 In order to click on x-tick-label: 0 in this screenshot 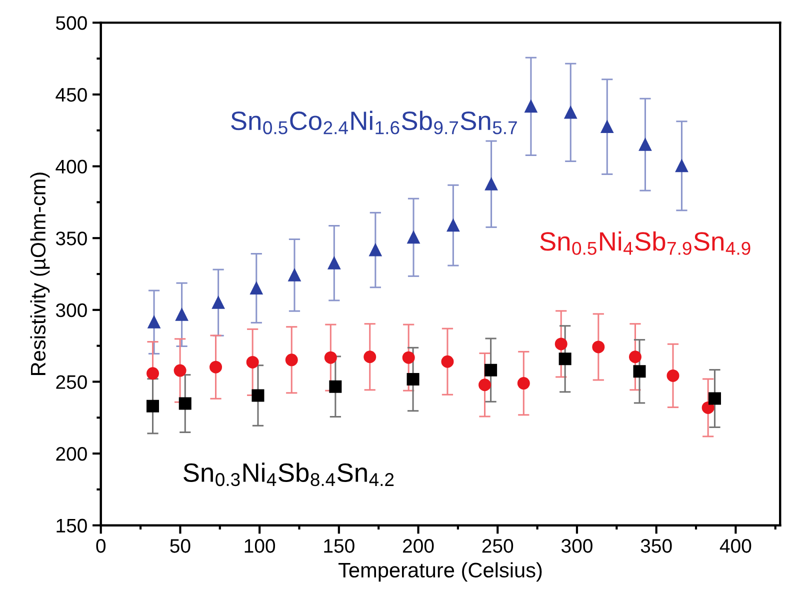, I will do `click(101, 546)`.